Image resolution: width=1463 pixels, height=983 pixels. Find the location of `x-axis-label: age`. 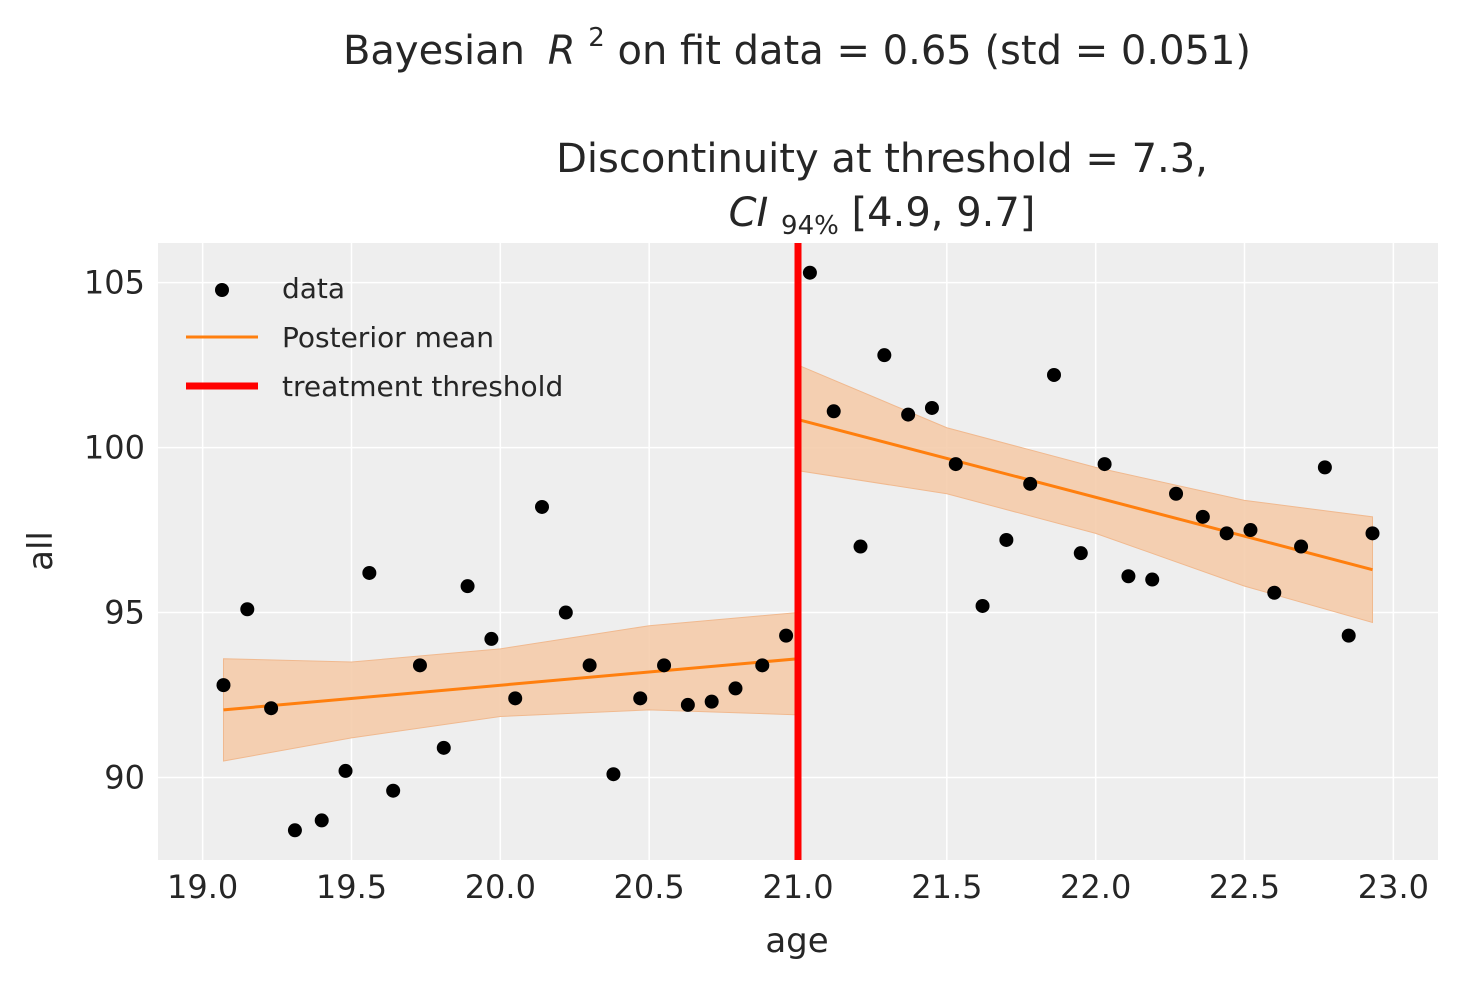

x-axis-label: age is located at coordinates (796, 941).